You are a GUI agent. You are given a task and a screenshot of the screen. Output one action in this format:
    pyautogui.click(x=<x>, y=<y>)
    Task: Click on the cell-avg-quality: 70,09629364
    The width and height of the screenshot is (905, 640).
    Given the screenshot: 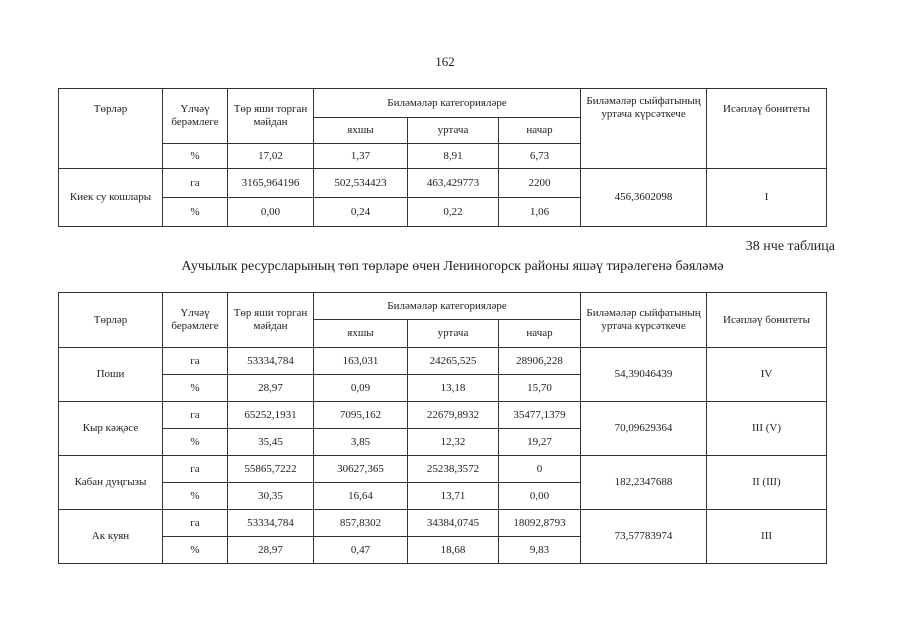 What is the action you would take?
    pyautogui.click(x=644, y=428)
    